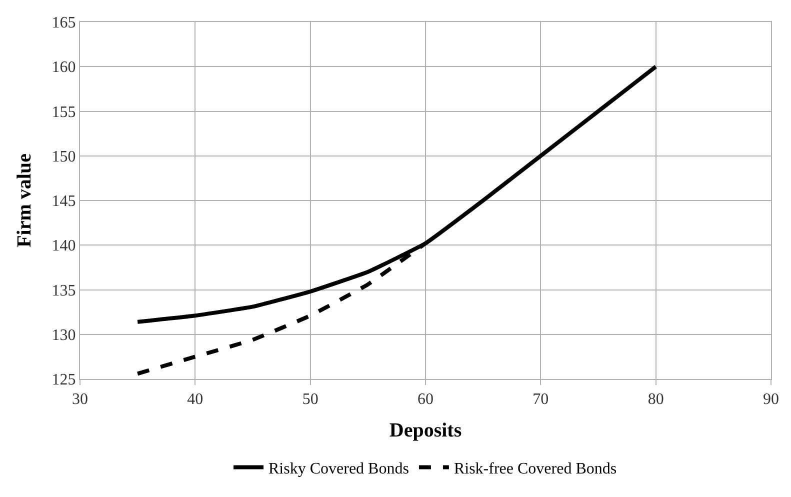 This screenshot has height=497, width=791. I want to click on y-tick-label: 125, so click(64, 380).